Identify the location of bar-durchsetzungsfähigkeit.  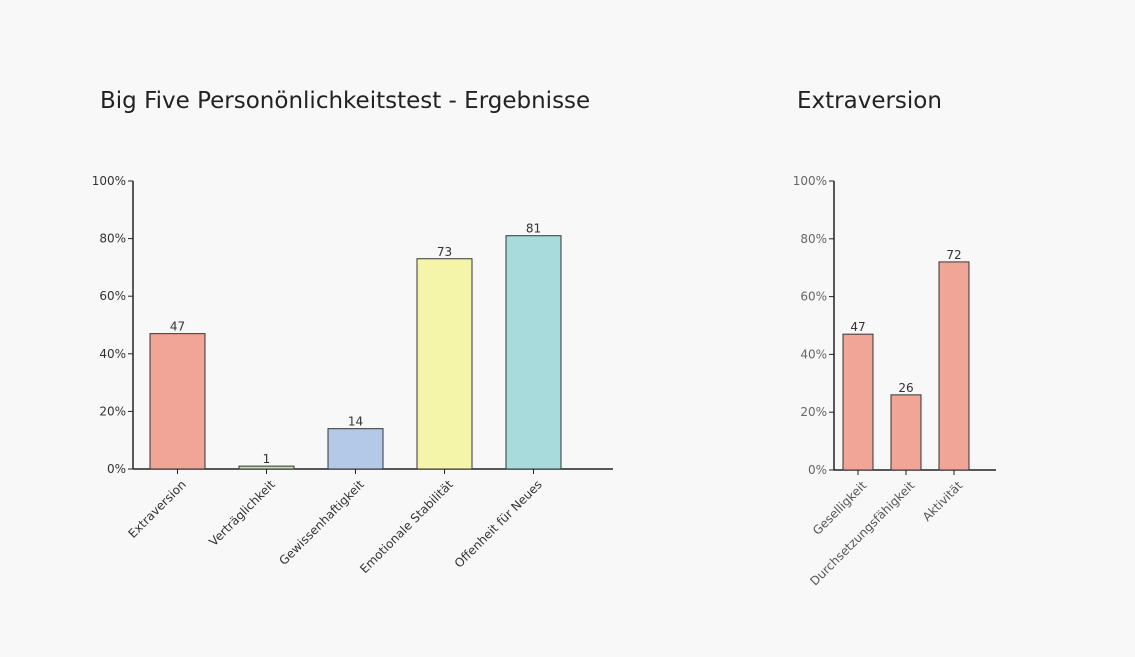
(906, 432).